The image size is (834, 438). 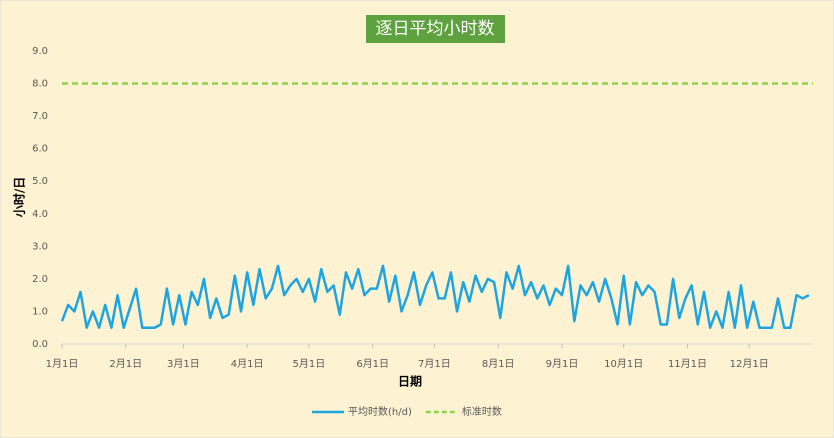 What do you see at coordinates (40, 84) in the screenshot?
I see `y-tick-label: 8.0` at bounding box center [40, 84].